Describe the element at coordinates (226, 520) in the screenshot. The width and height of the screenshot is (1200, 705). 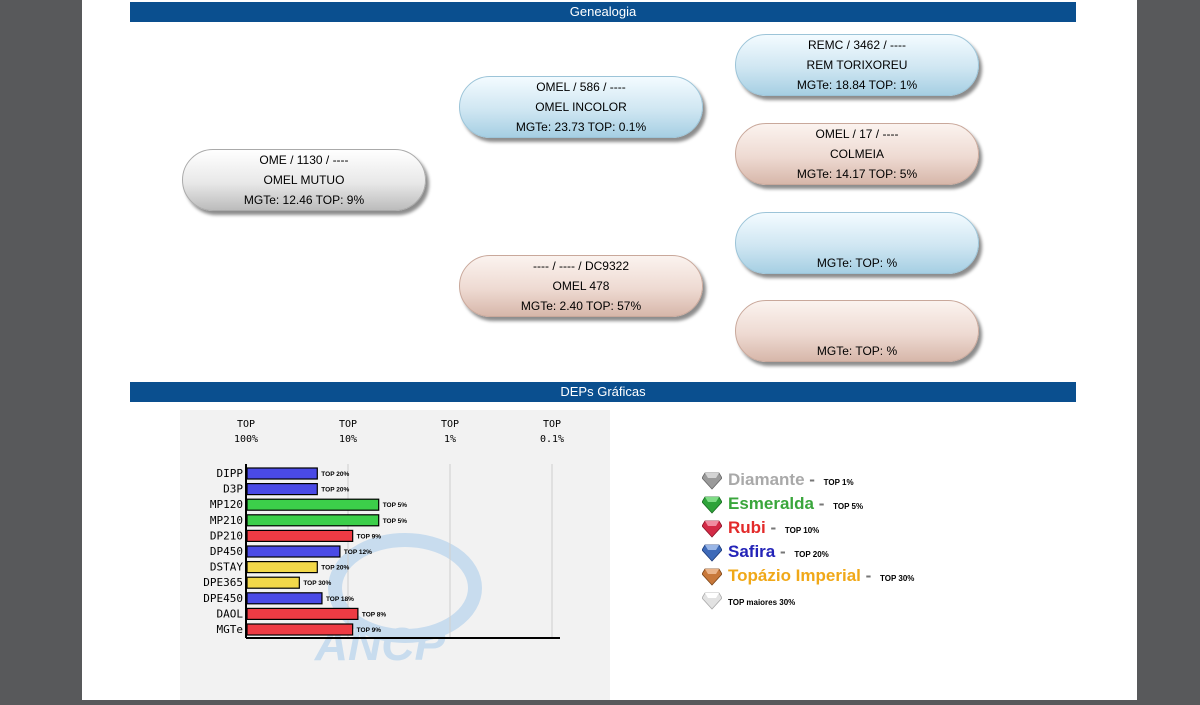
I see `category-label: MP210` at that location.